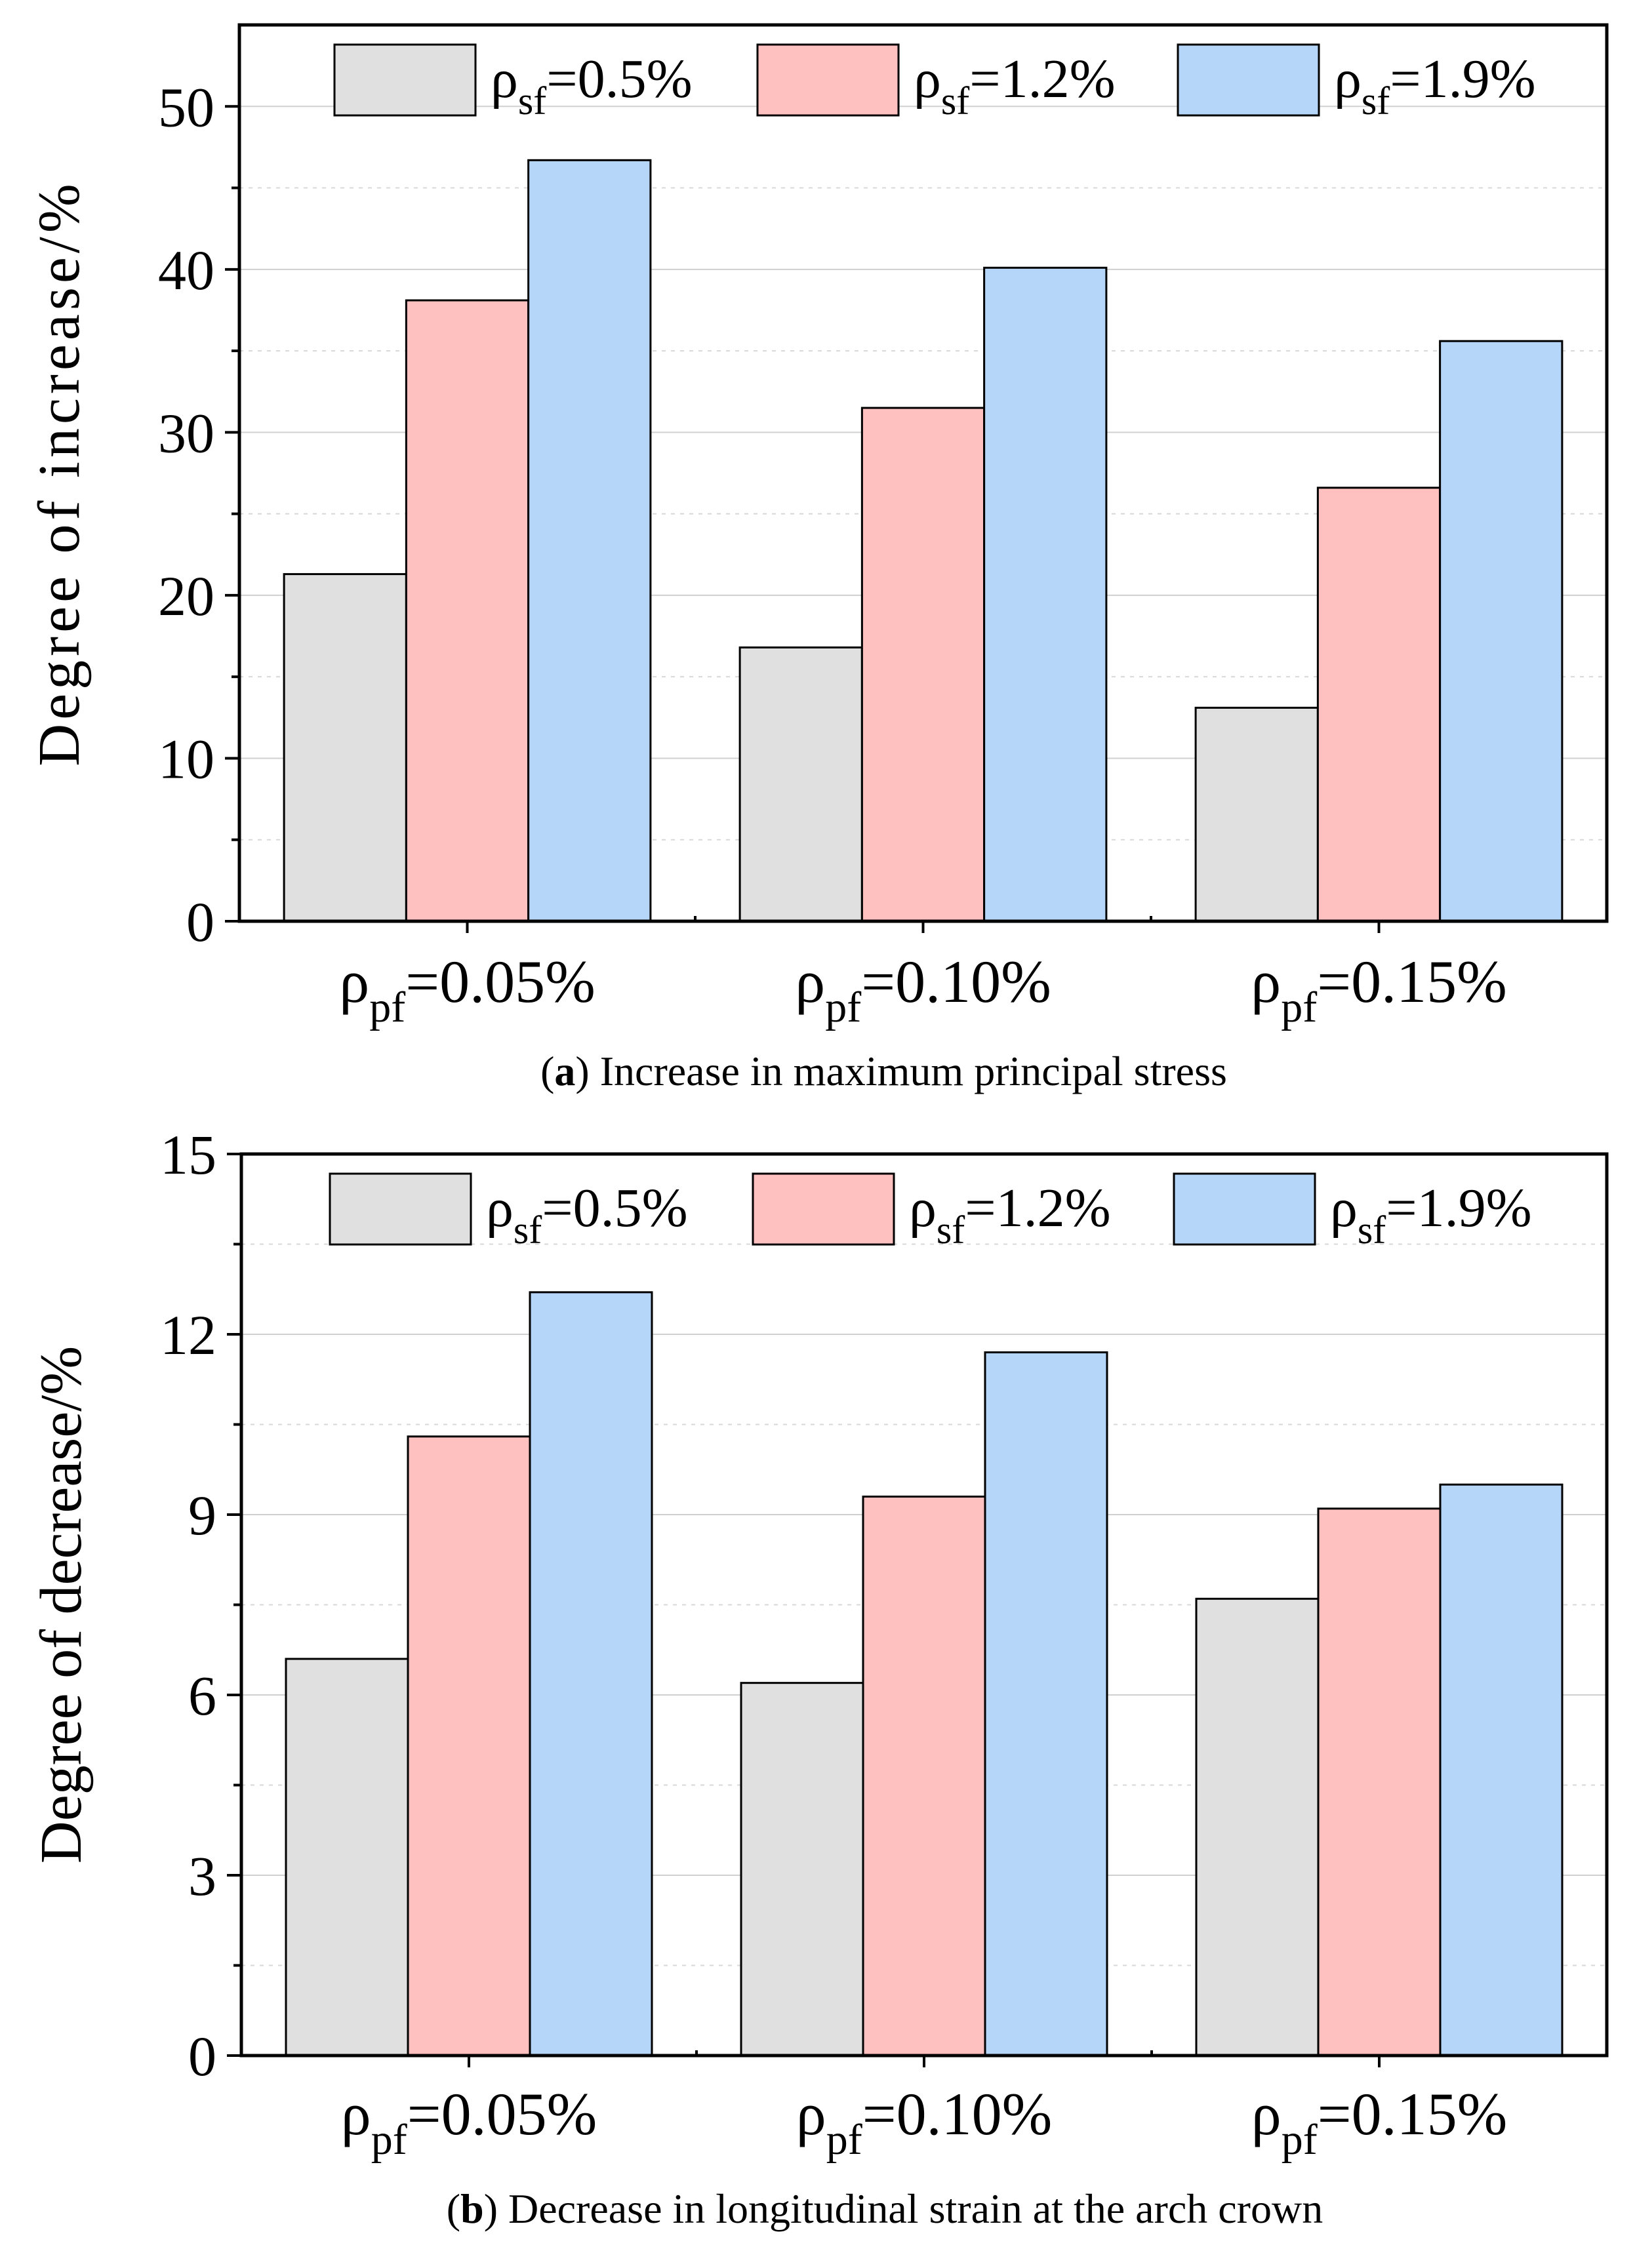 The width and height of the screenshot is (1635, 2268). What do you see at coordinates (186, 596) in the screenshot?
I see `y-tick-label: 20` at bounding box center [186, 596].